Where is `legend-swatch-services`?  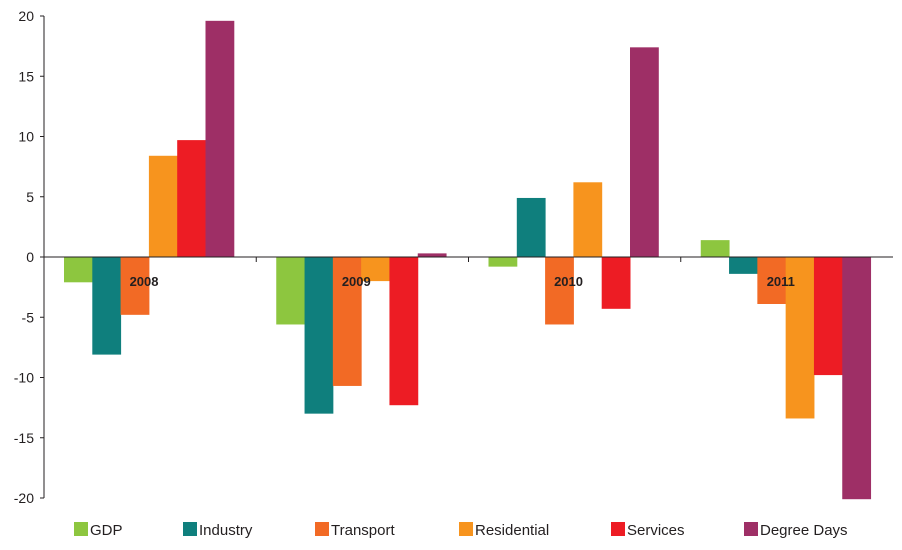 legend-swatch-services is located at coordinates (618, 529).